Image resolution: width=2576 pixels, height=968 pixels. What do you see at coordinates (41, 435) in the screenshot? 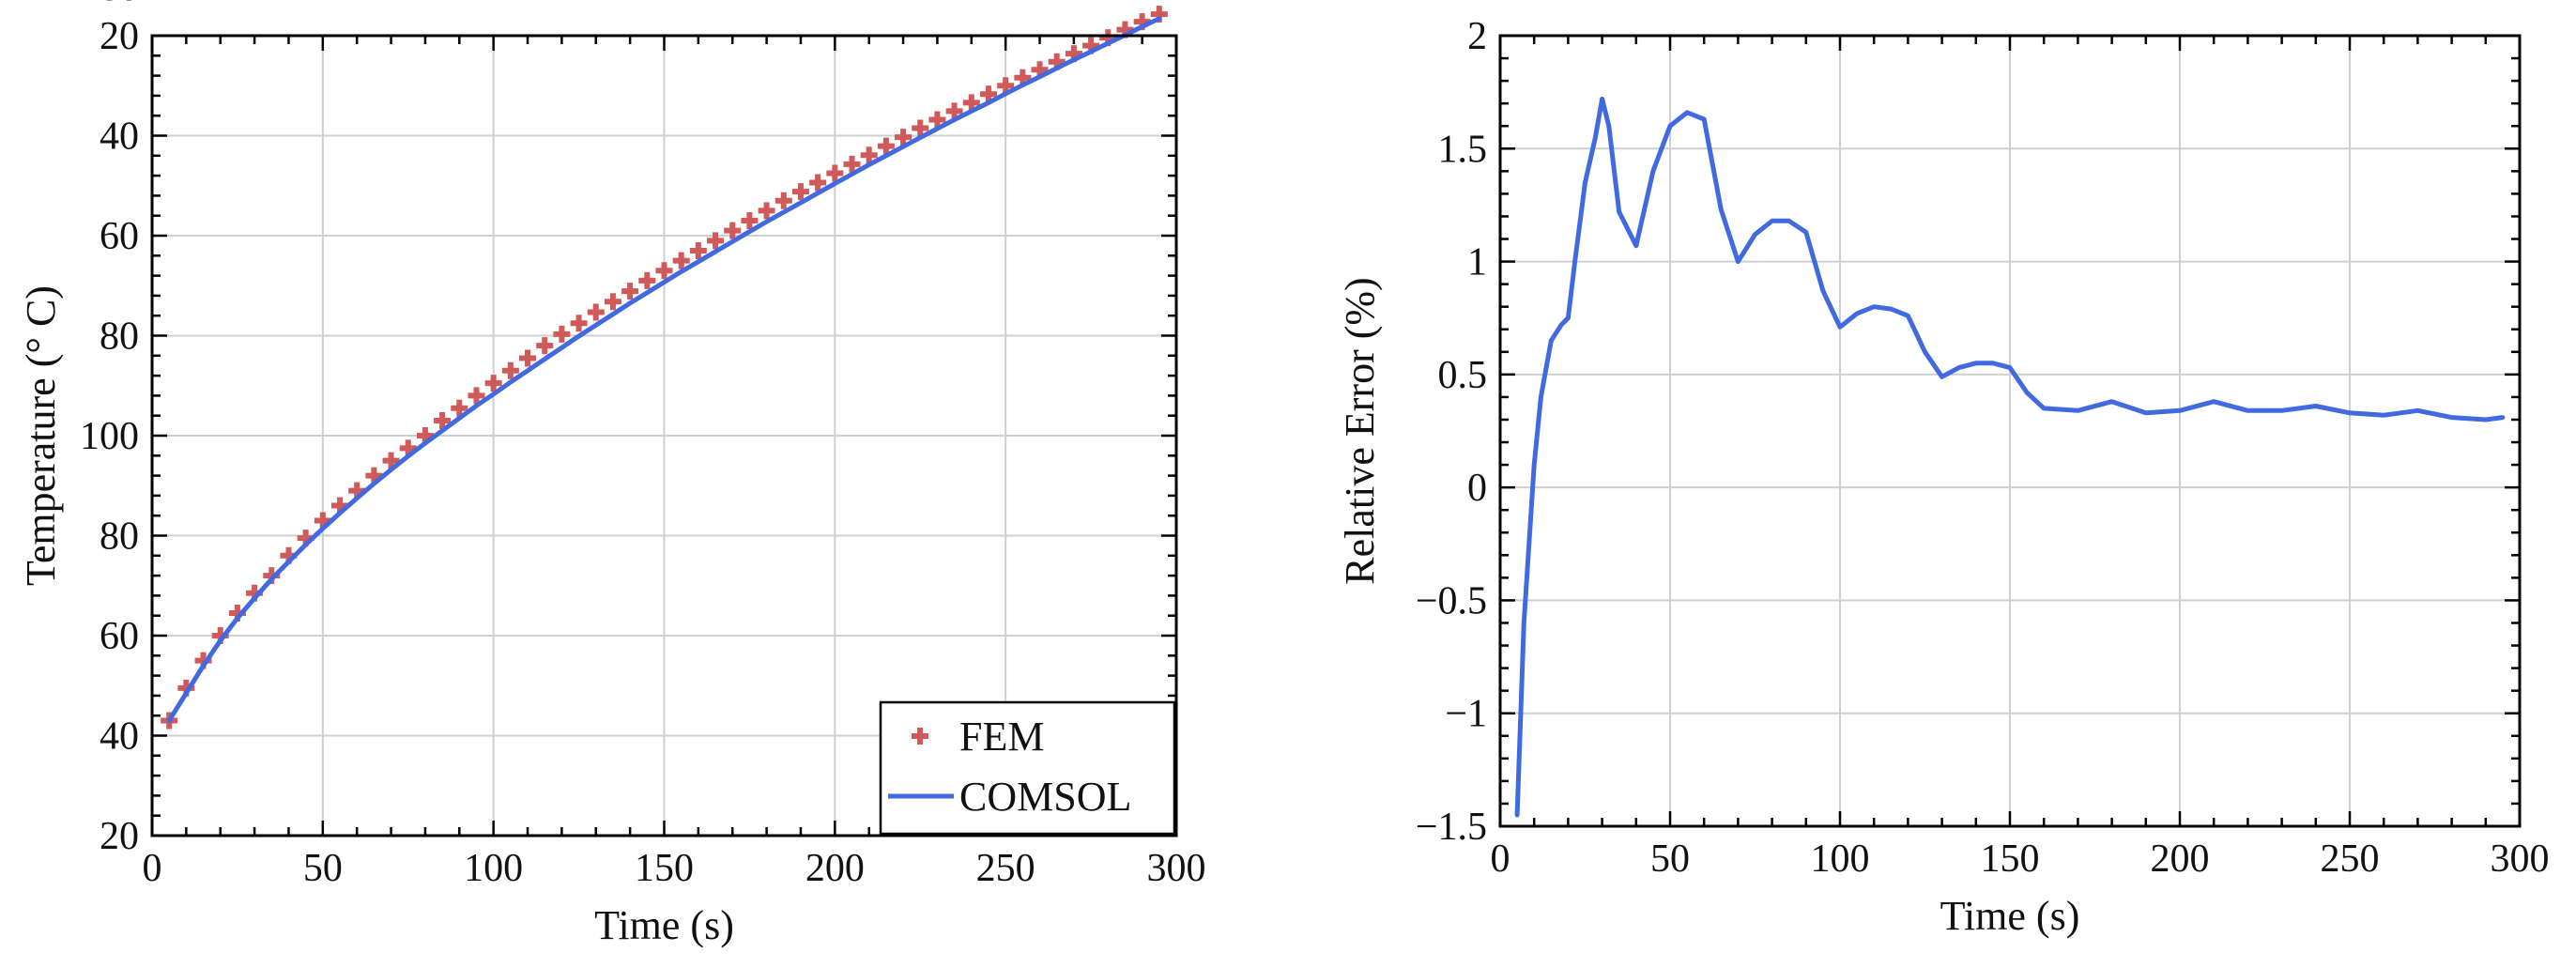
I see `y-axis-title: Temperature (° C)` at bounding box center [41, 435].